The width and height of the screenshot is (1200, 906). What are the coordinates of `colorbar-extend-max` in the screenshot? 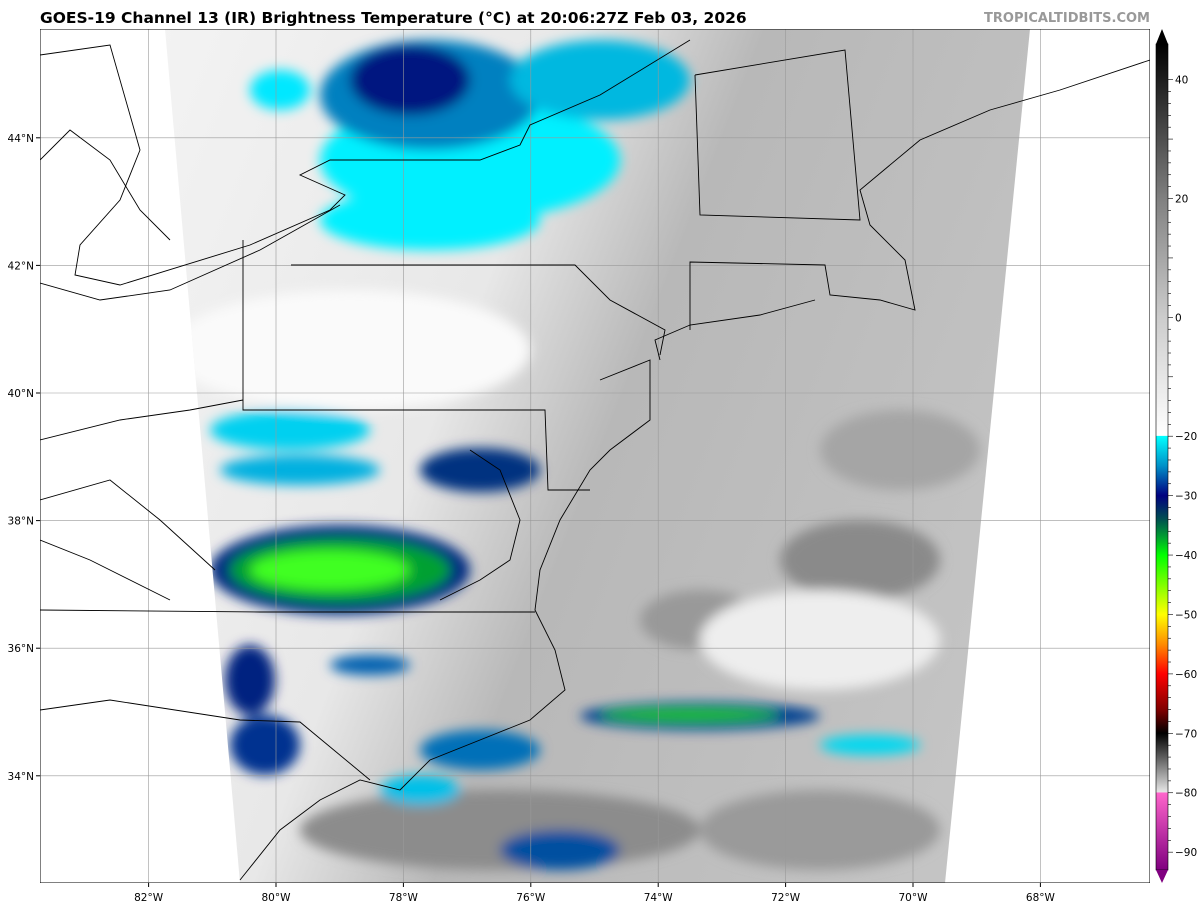 It's located at (1162, 36).